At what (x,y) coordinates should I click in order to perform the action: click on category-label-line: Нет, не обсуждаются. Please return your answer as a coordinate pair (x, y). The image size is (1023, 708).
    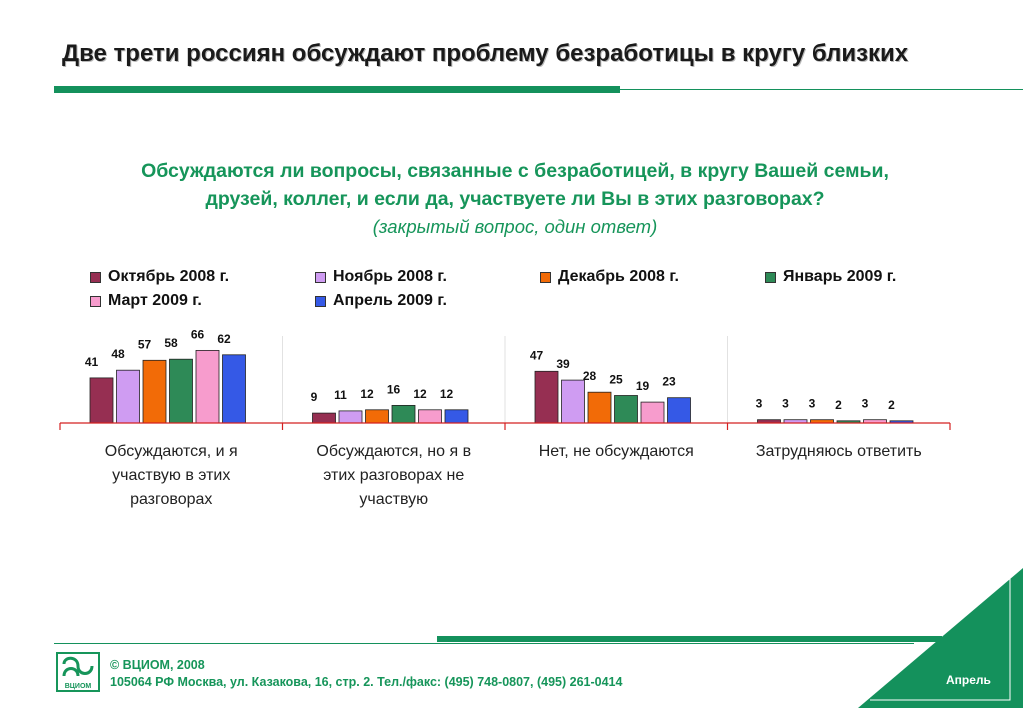
    Looking at the image, I should click on (616, 451).